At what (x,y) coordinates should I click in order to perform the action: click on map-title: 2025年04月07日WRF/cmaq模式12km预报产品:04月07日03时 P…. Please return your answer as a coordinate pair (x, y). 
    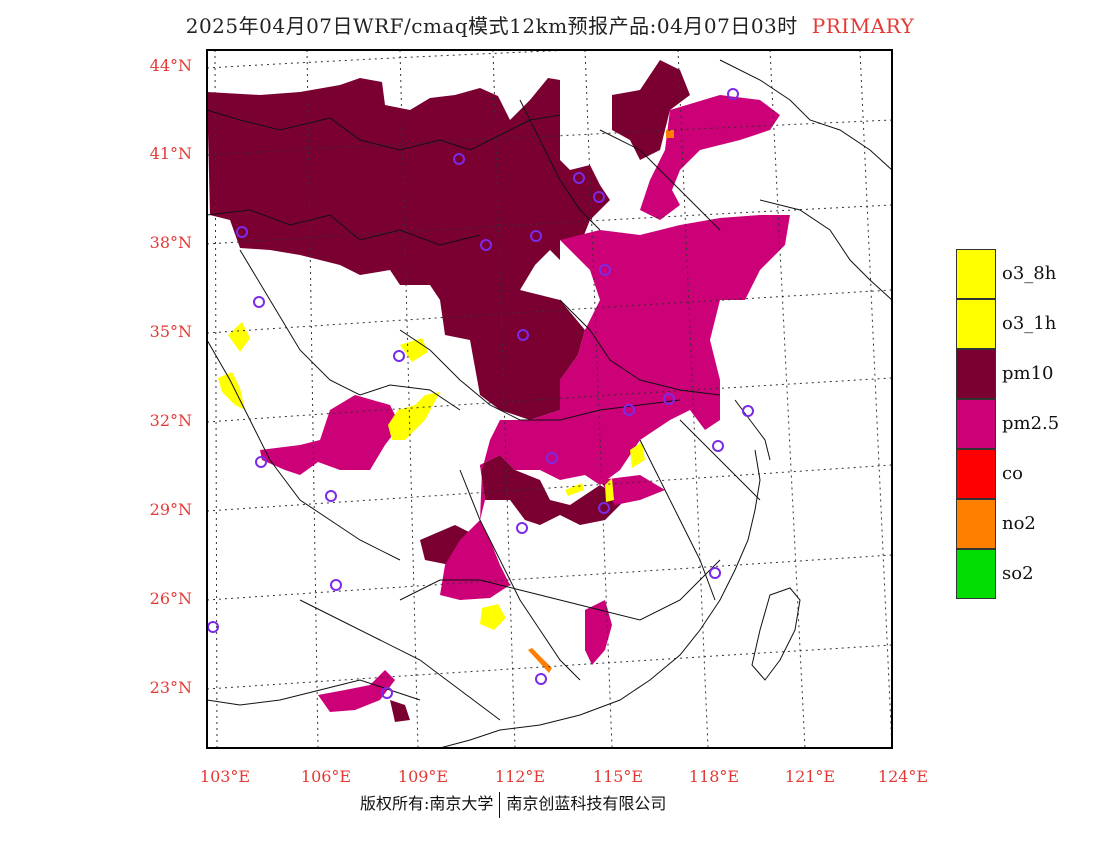
    Looking at the image, I should click on (550, 24).